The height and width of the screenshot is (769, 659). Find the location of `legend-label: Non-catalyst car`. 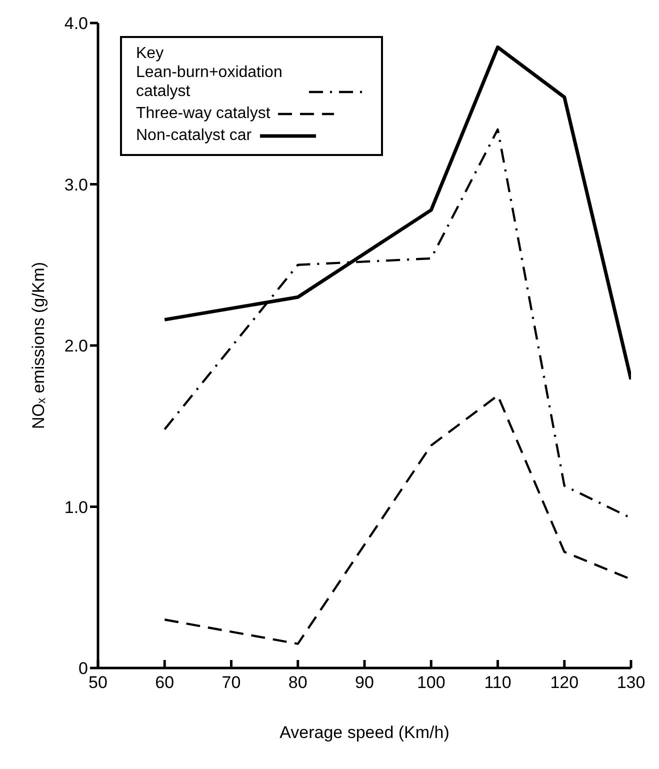

legend-label: Non-catalyst car is located at coordinates (194, 135).